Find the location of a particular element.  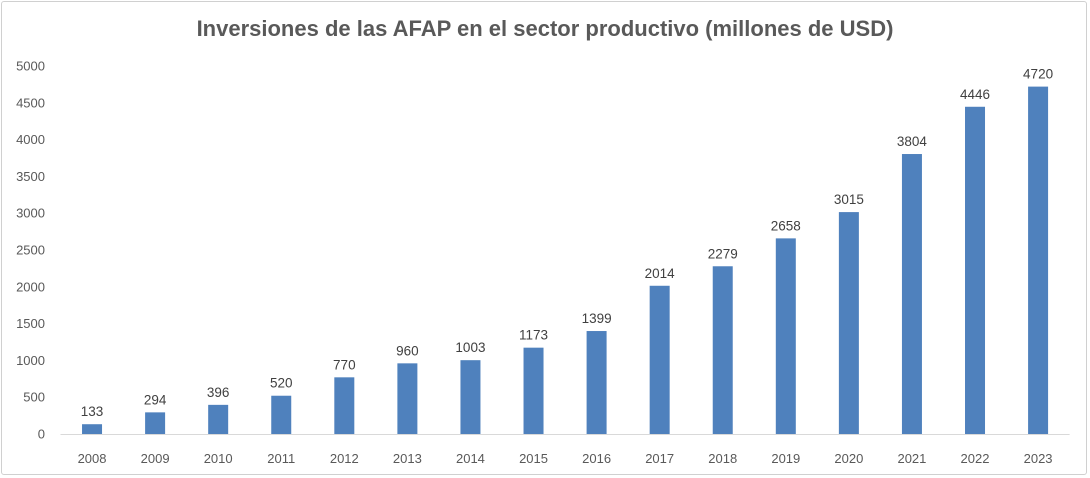

data-label-2013: 960 is located at coordinates (407, 350).